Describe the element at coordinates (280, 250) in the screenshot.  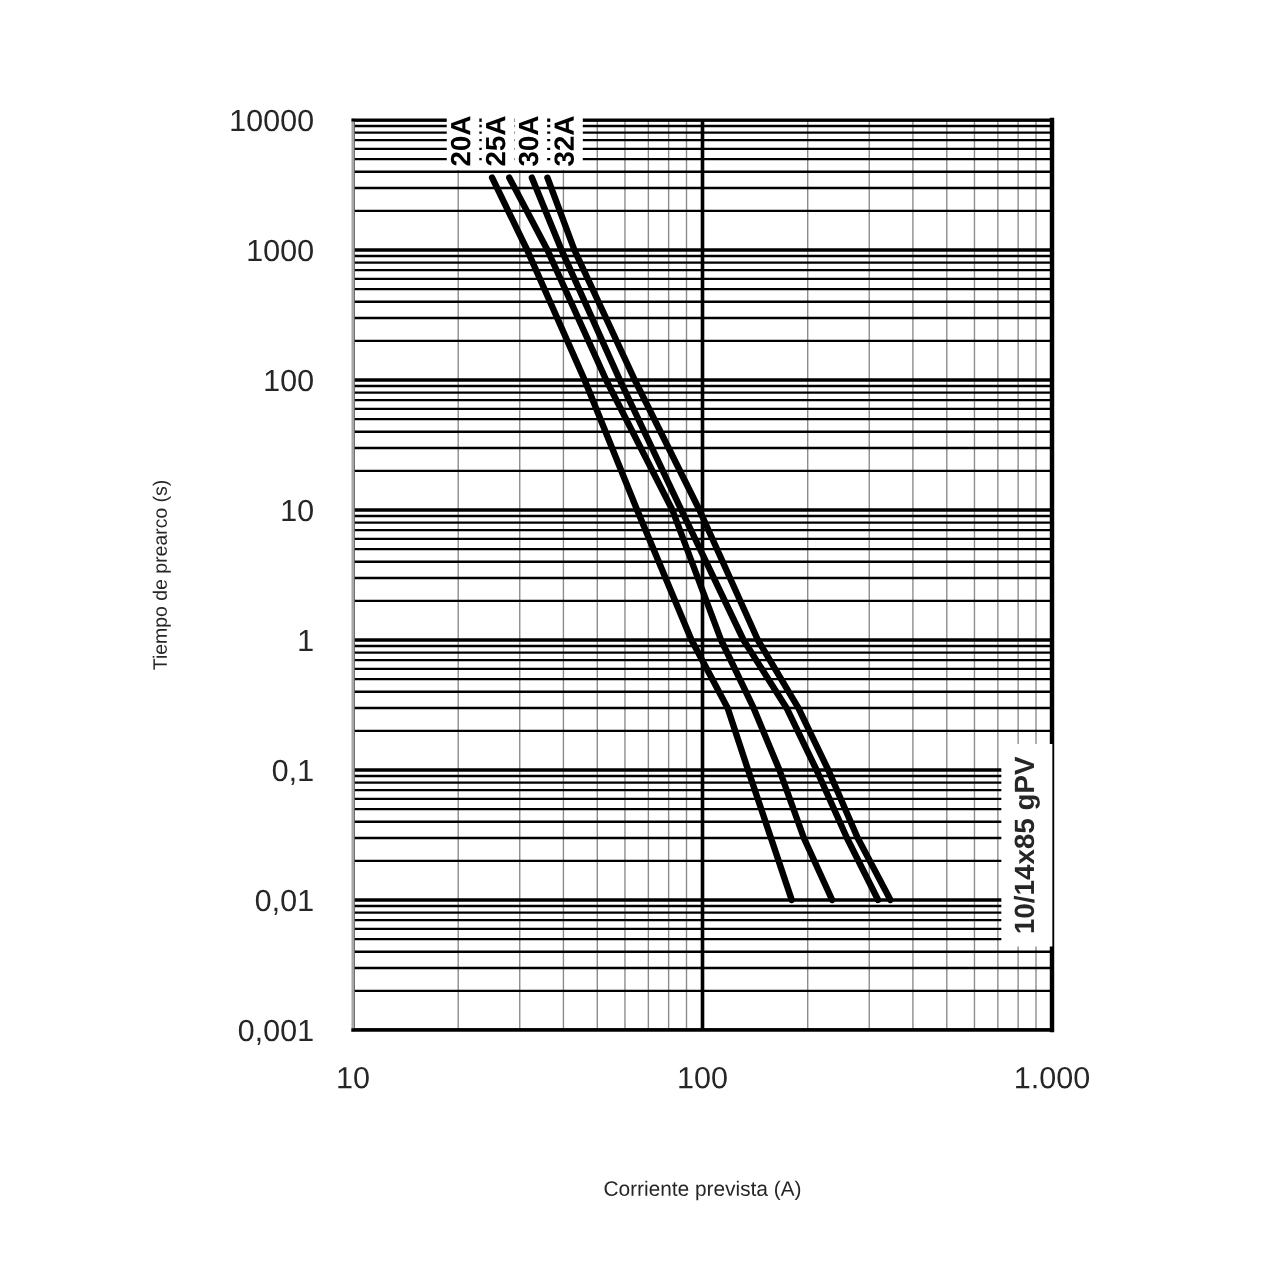
I see `y-tick-label: 1000` at that location.